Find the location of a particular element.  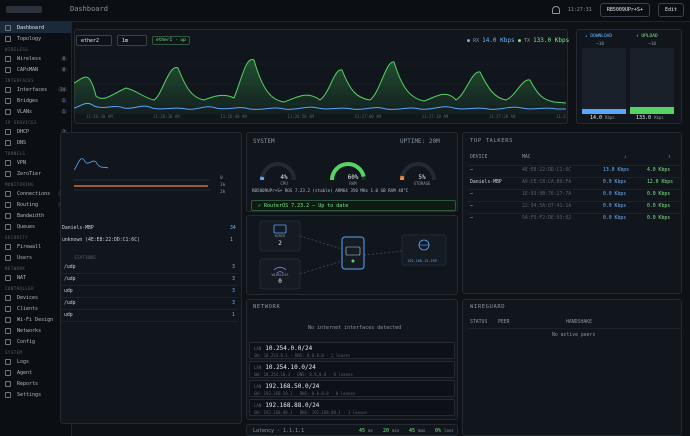

sidebar-item-vlans: VLANs 1 is located at coordinates (35, 111).